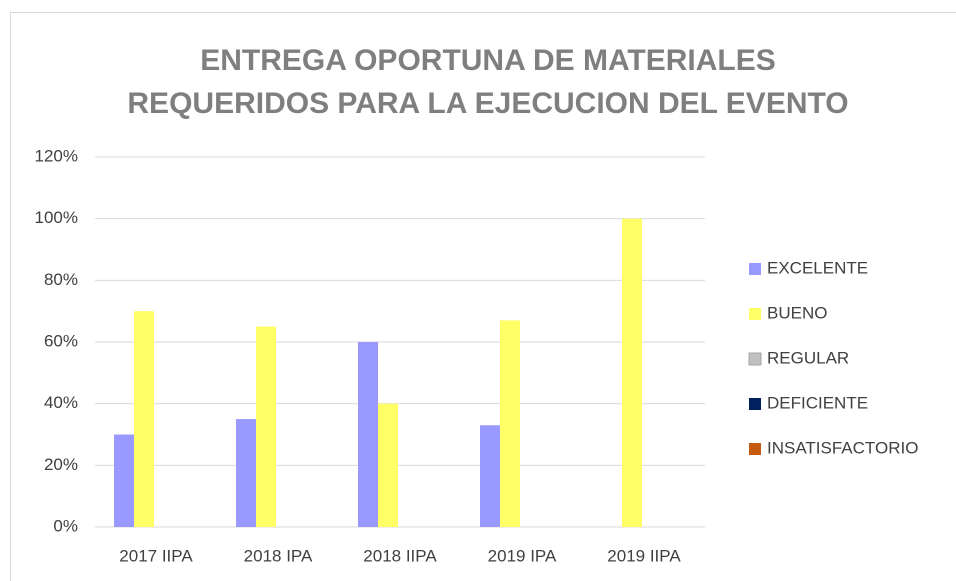  What do you see at coordinates (56, 155) in the screenshot?
I see `y-tick-label: 120%` at bounding box center [56, 155].